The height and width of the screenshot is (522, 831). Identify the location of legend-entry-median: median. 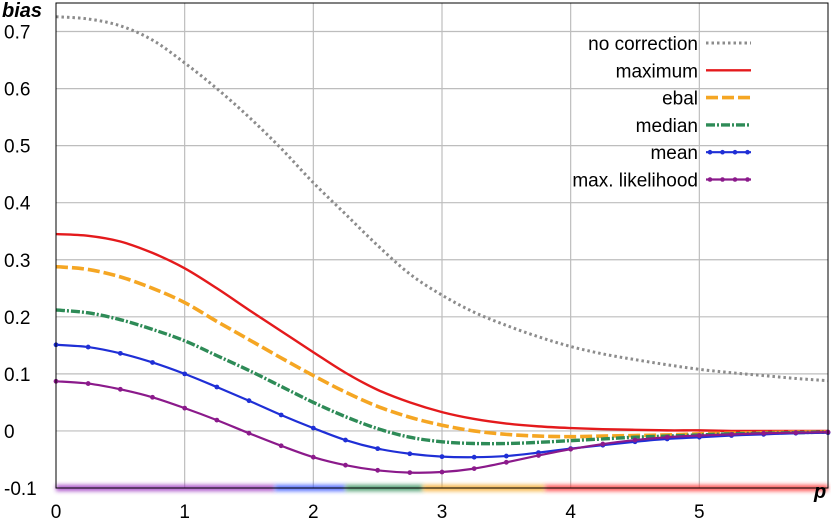
(693, 126).